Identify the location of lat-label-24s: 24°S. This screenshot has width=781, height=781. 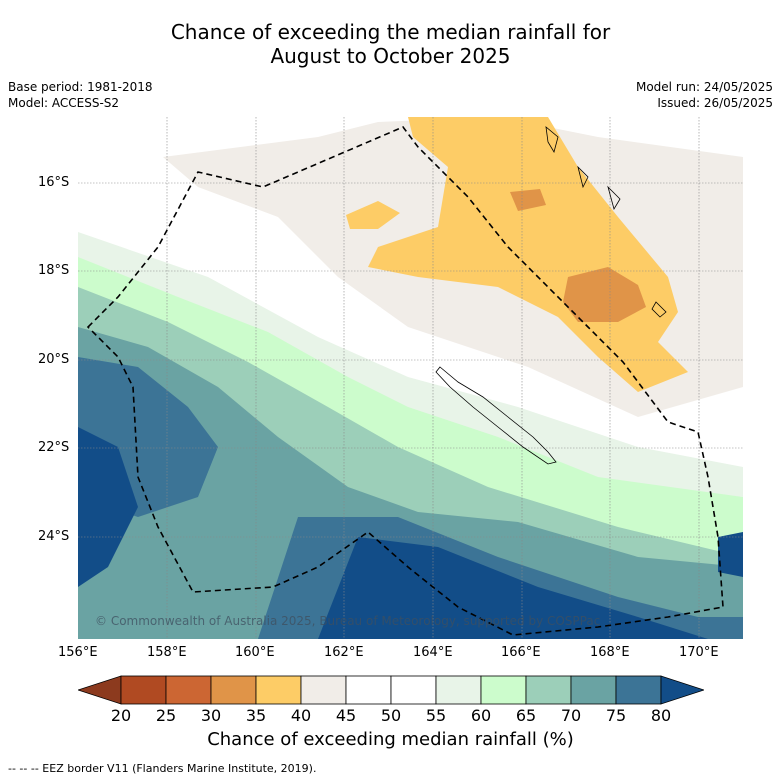
(54, 536).